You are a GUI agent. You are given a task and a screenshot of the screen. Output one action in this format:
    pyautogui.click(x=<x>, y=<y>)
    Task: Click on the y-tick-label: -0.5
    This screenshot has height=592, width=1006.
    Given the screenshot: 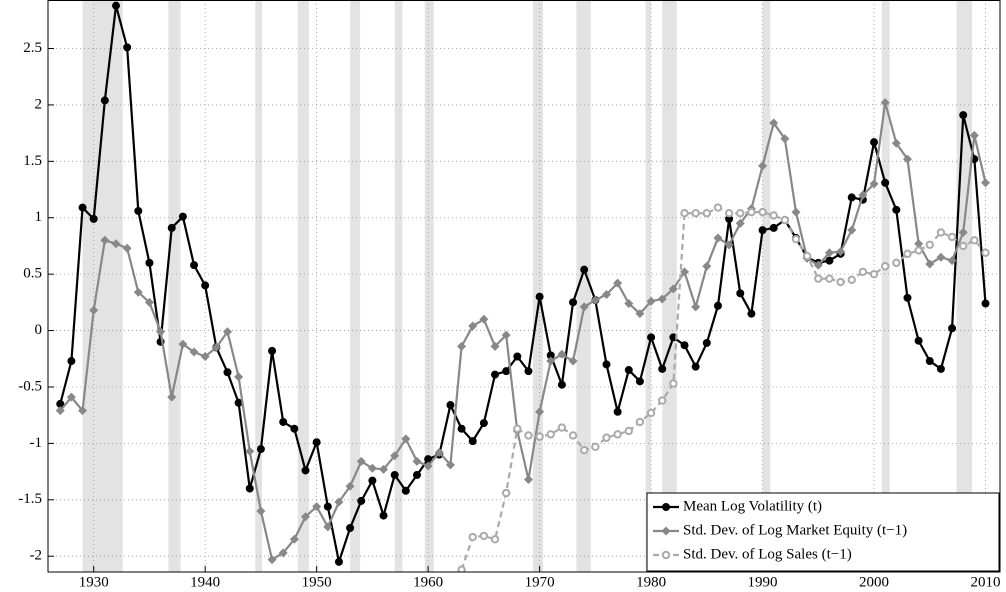 What is the action you would take?
    pyautogui.click(x=30, y=386)
    